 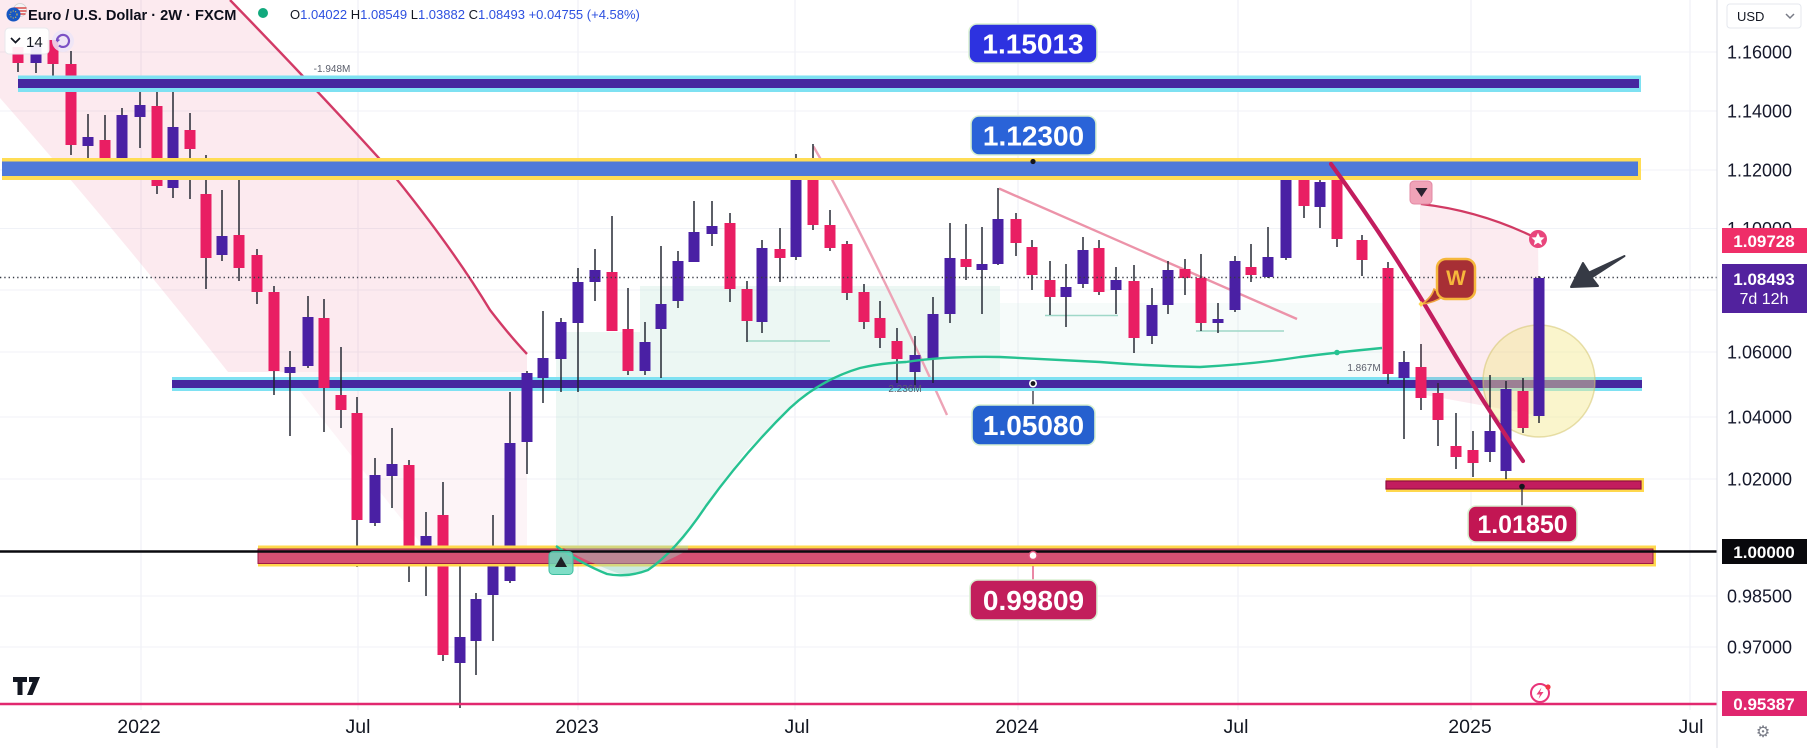 What do you see at coordinates (1759, 353) in the screenshot?
I see `svg-text: 1.06000` at bounding box center [1759, 353].